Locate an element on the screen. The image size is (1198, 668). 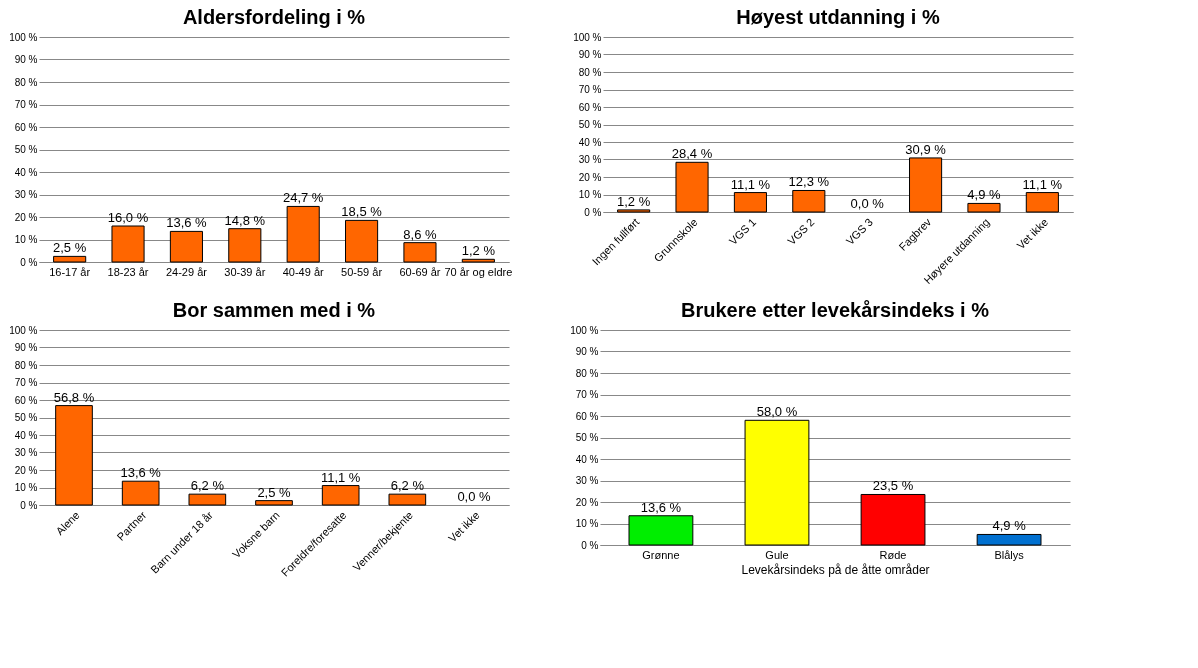
x-tick-label: 40-49 år is located at coordinates (303, 271).